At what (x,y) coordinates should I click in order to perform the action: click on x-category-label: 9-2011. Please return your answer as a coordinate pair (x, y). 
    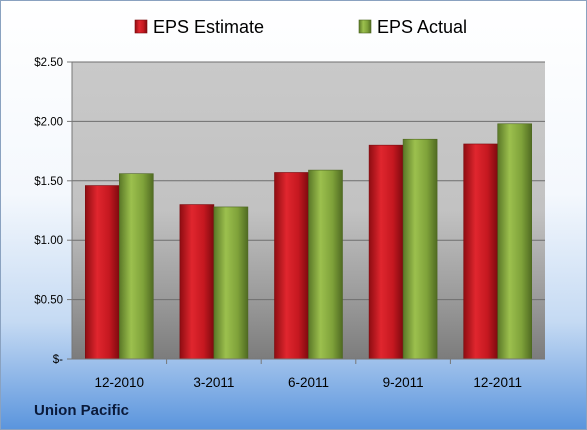
    Looking at the image, I should click on (403, 382).